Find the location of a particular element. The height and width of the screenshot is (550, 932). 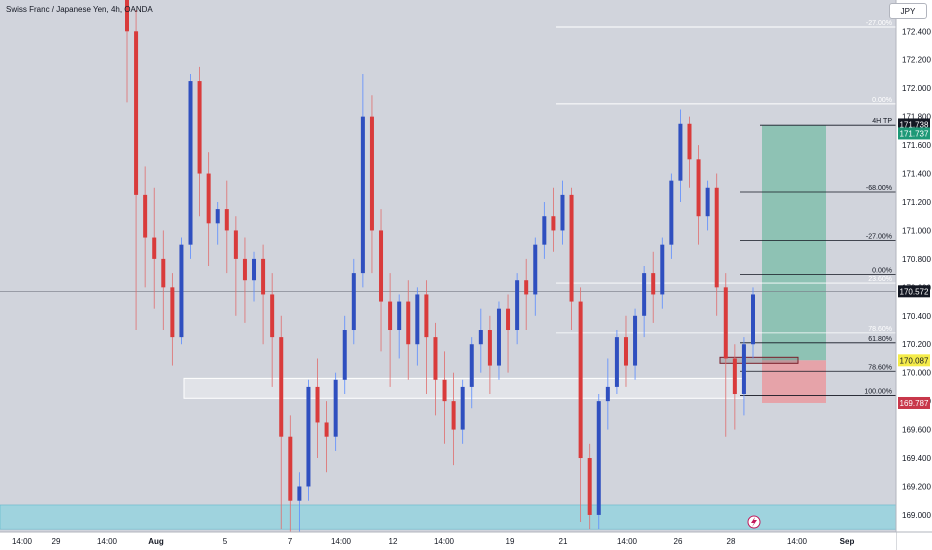

current-price-tag-label: 170.572 is located at coordinates (914, 291).